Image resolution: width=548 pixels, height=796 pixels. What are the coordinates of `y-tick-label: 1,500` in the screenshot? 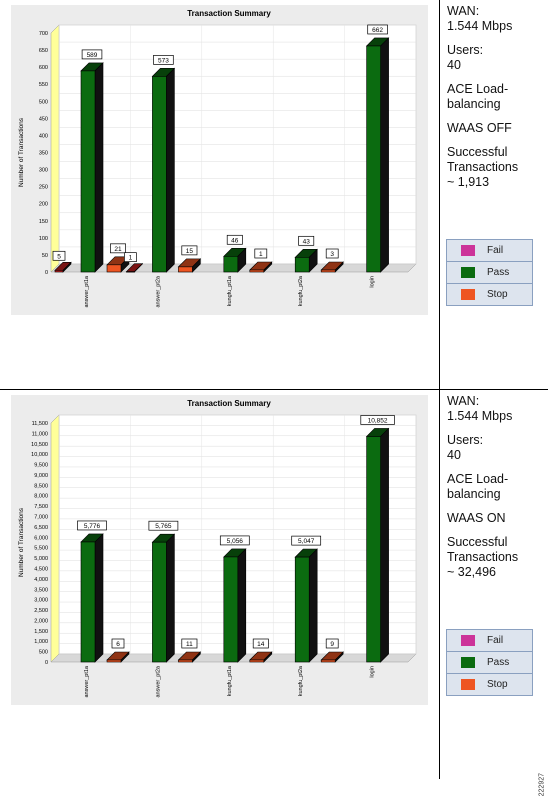 It's located at (41, 632).